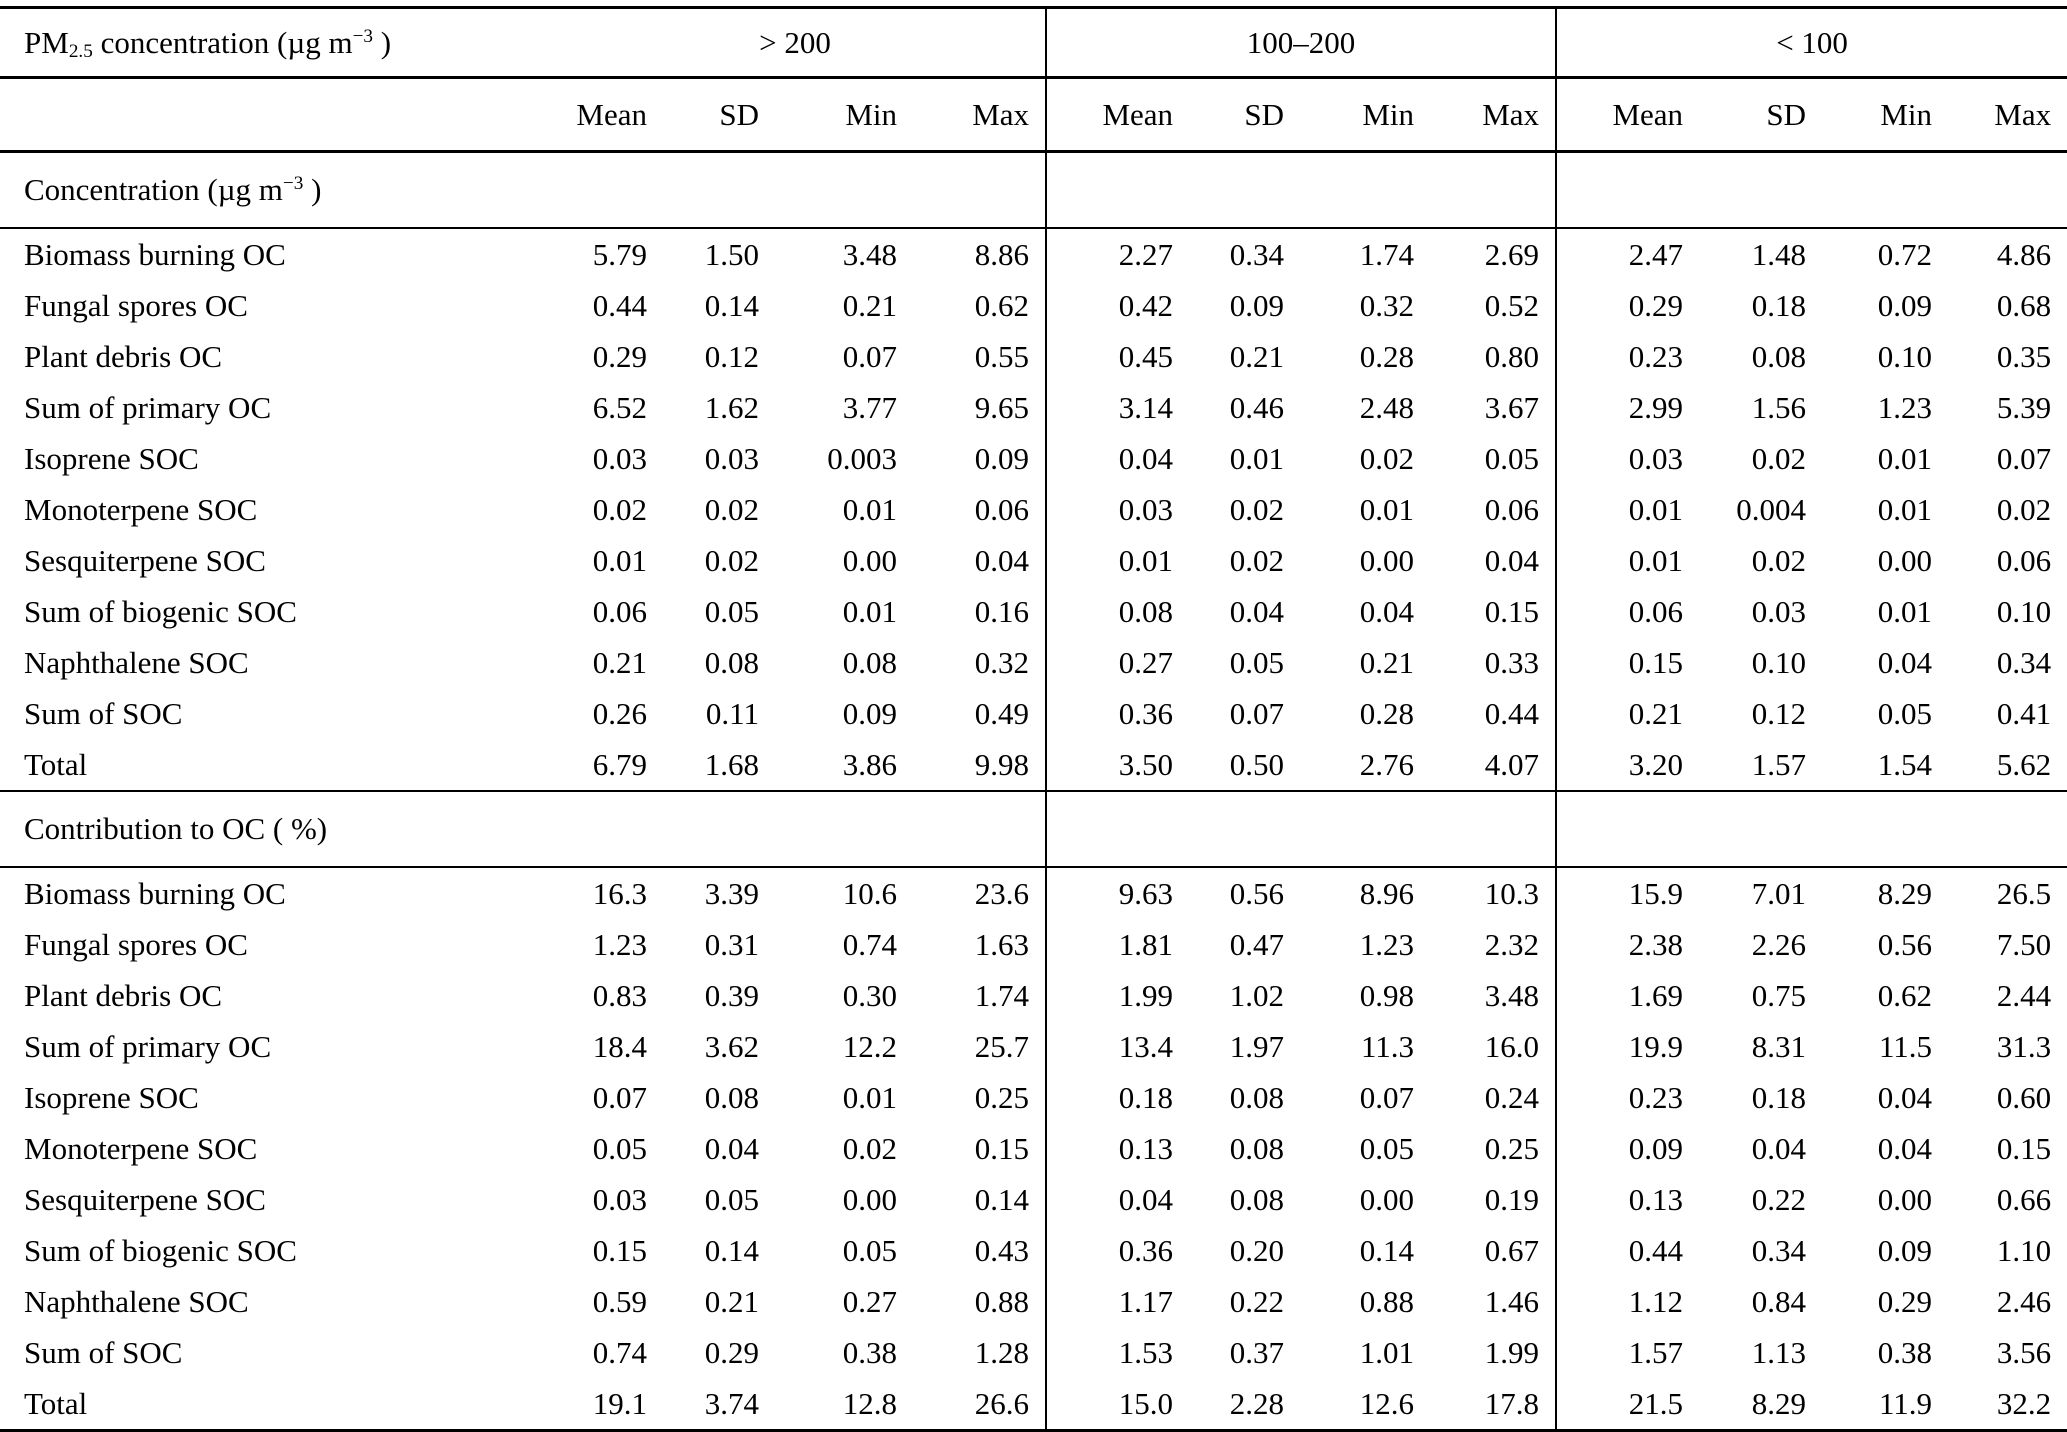  Describe the element at coordinates (869, 560) in the screenshot. I see `data-cell: 0.00` at that location.